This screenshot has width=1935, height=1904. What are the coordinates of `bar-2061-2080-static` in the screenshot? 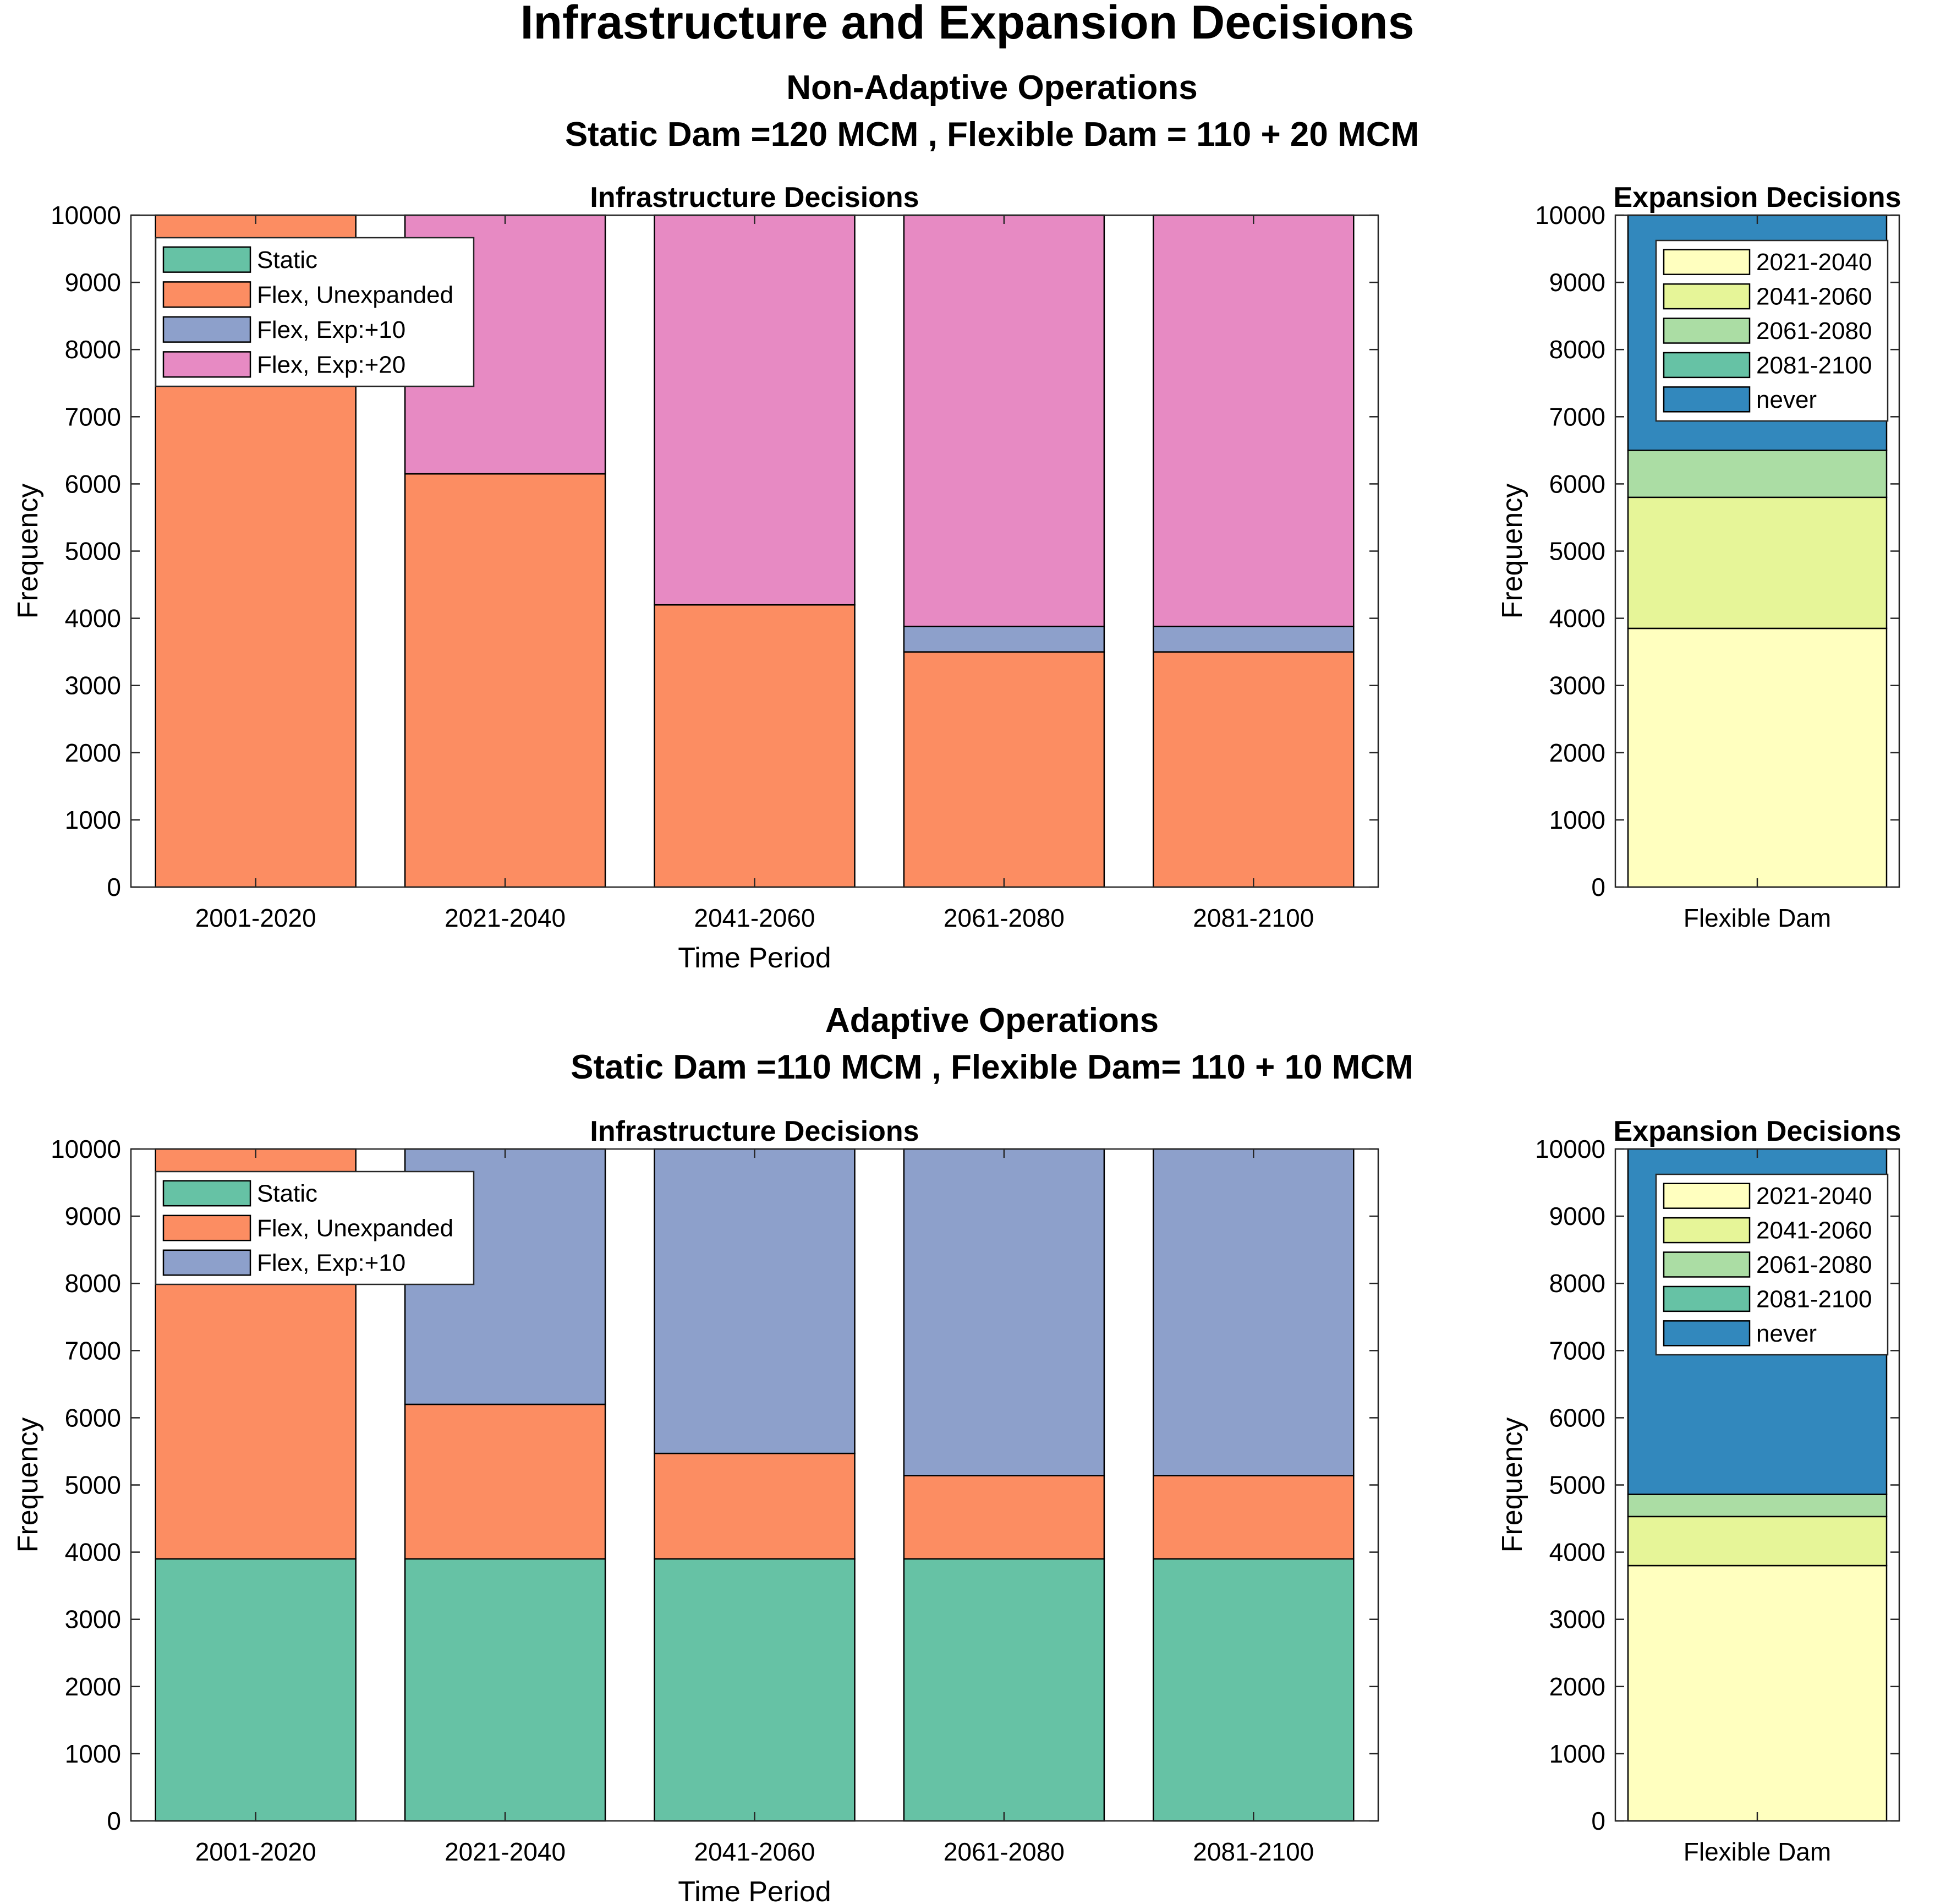 It's located at (1004, 1690).